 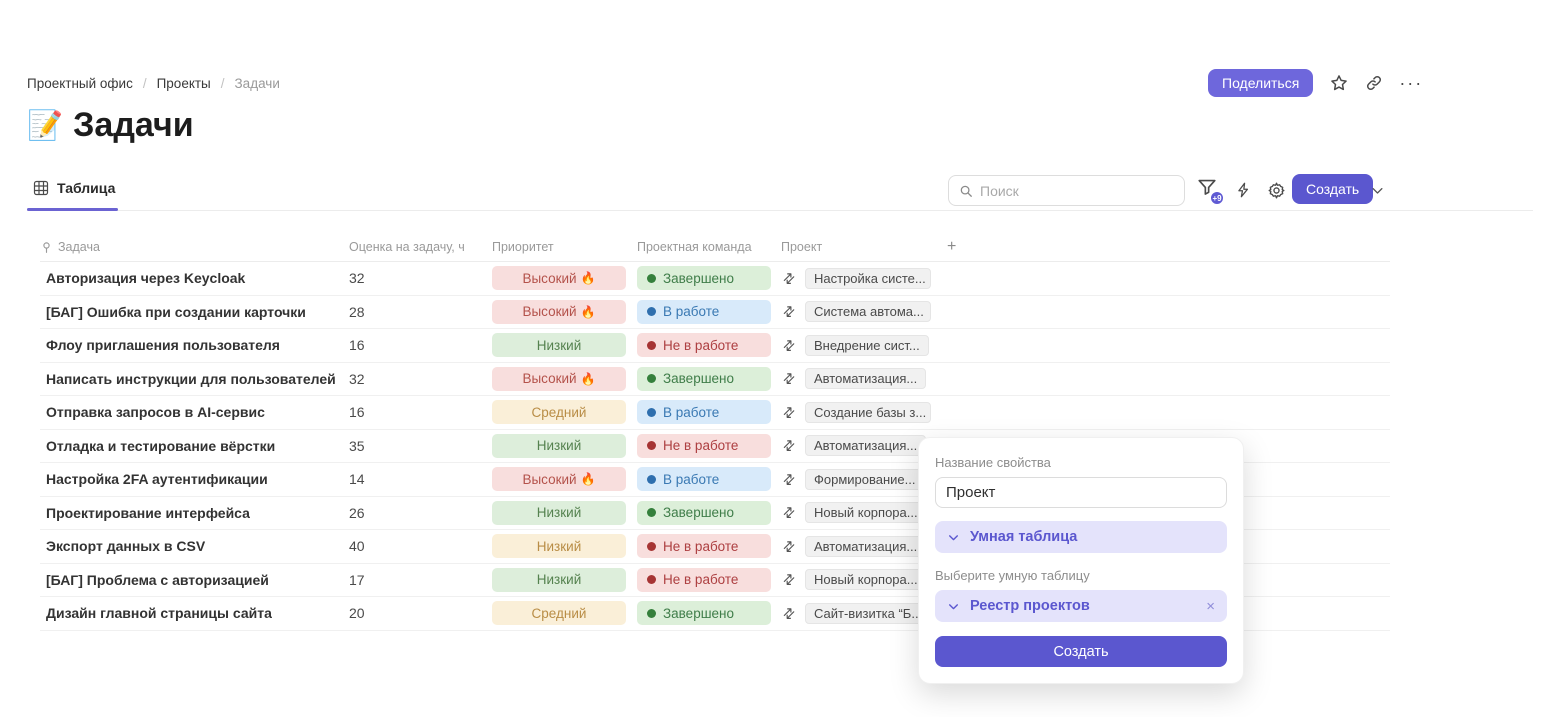 I want to click on column-header-project: Проект, so click(x=864, y=247).